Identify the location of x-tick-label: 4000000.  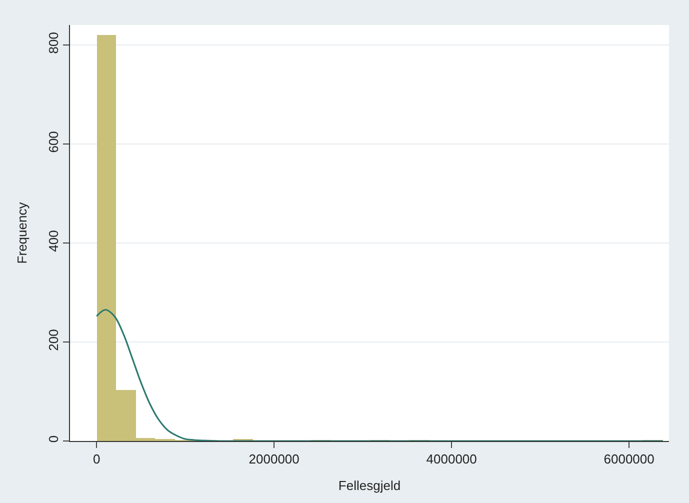
(451, 459).